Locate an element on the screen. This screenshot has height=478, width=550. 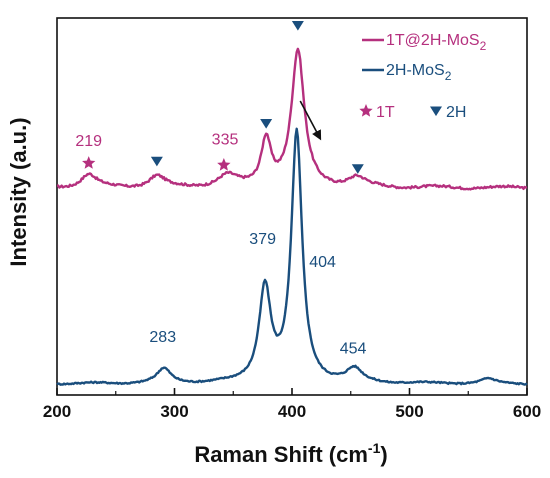
legend-symbol-label: 2H is located at coordinates (456, 112).